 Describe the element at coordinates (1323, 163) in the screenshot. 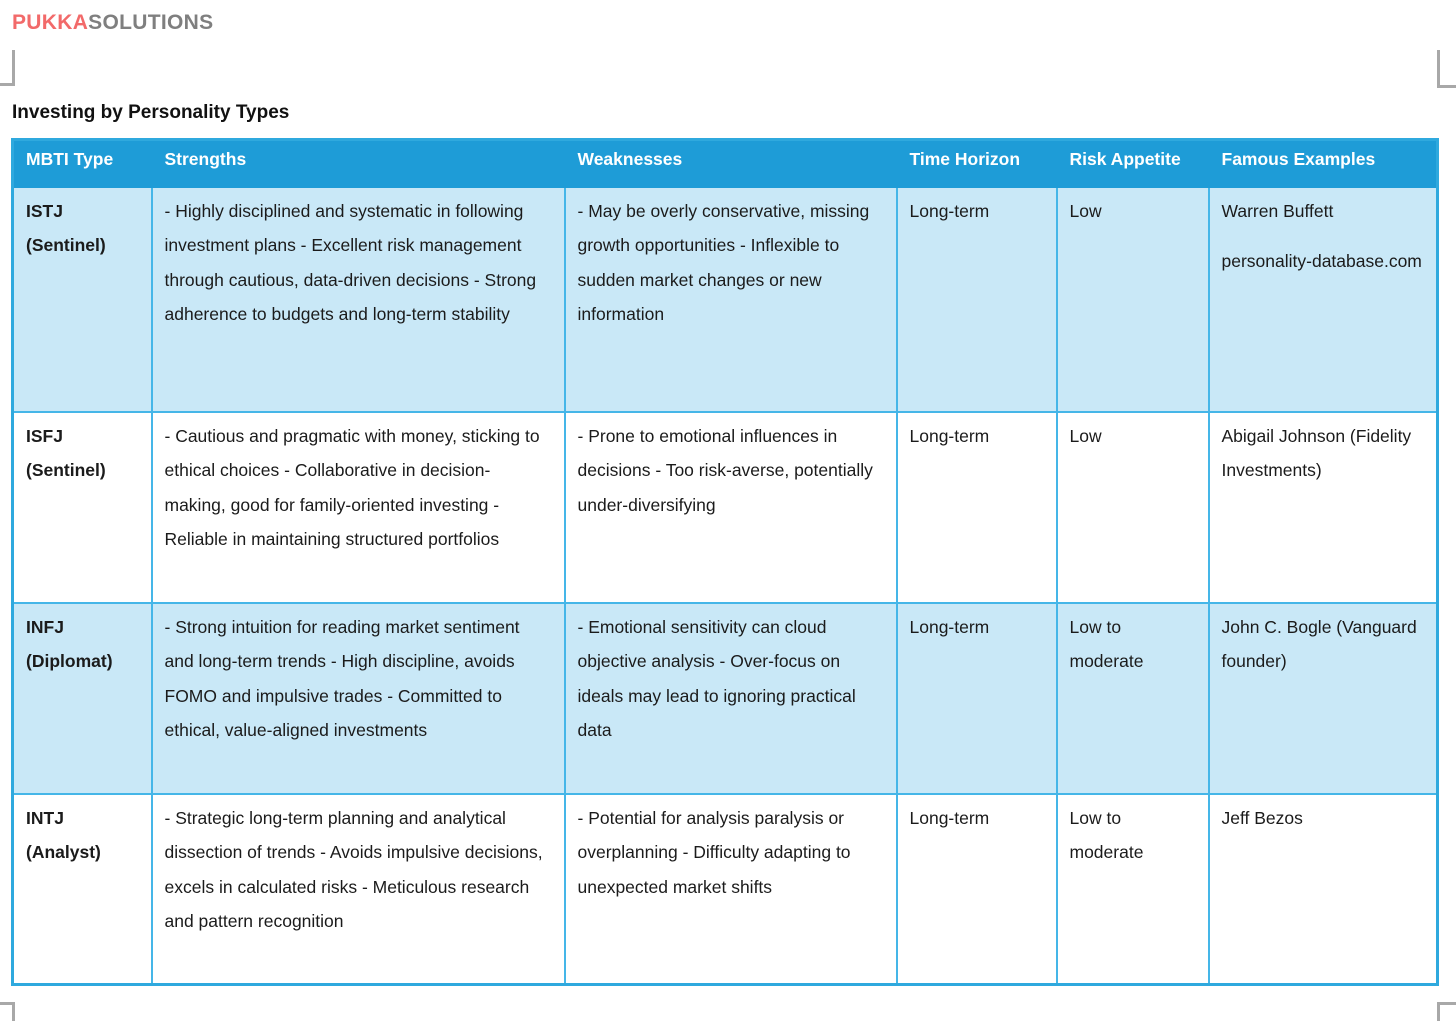

I see `column-header-famous-examples: Famous Examples` at that location.